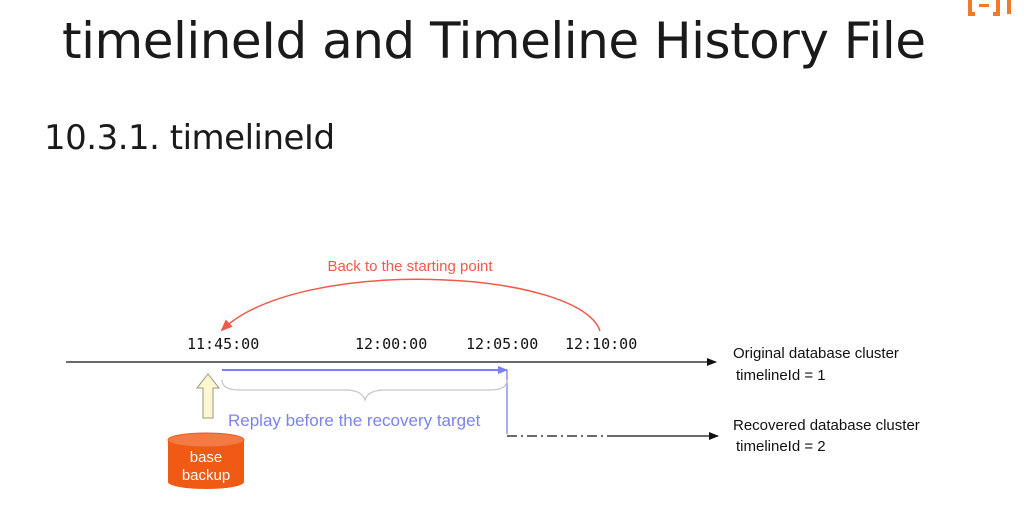 The image size is (1027, 511). Describe the element at coordinates (354, 420) in the screenshot. I see `replay-label: Replay before the recovery target` at that location.